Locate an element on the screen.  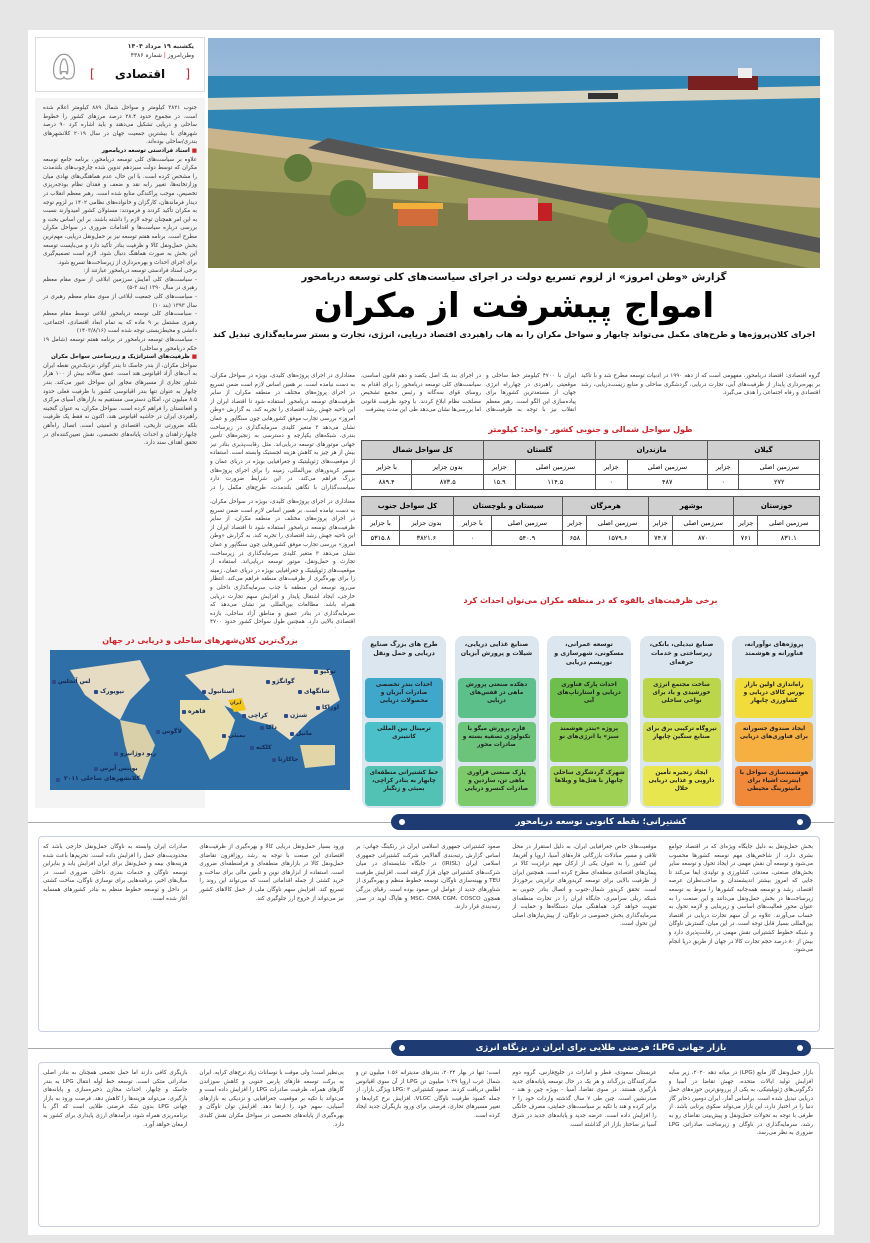
value-cell: ۸۷۳.۵ is located at coordinates (448, 482).